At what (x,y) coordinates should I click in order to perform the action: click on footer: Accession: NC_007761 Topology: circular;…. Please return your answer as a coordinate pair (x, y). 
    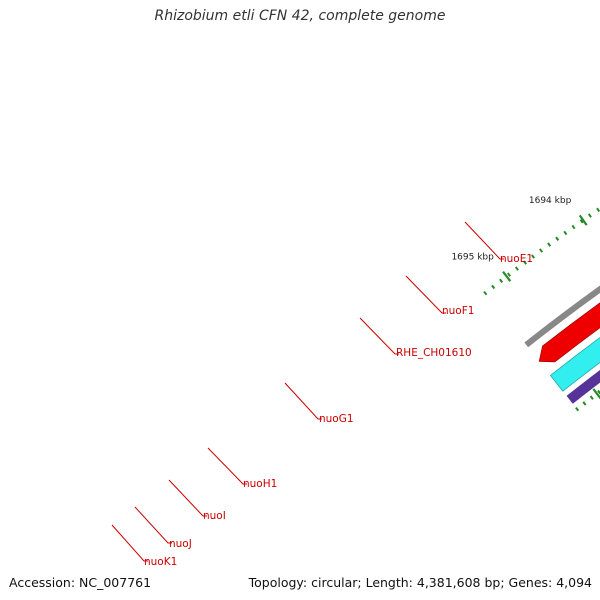
    Looking at the image, I should click on (300, 585).